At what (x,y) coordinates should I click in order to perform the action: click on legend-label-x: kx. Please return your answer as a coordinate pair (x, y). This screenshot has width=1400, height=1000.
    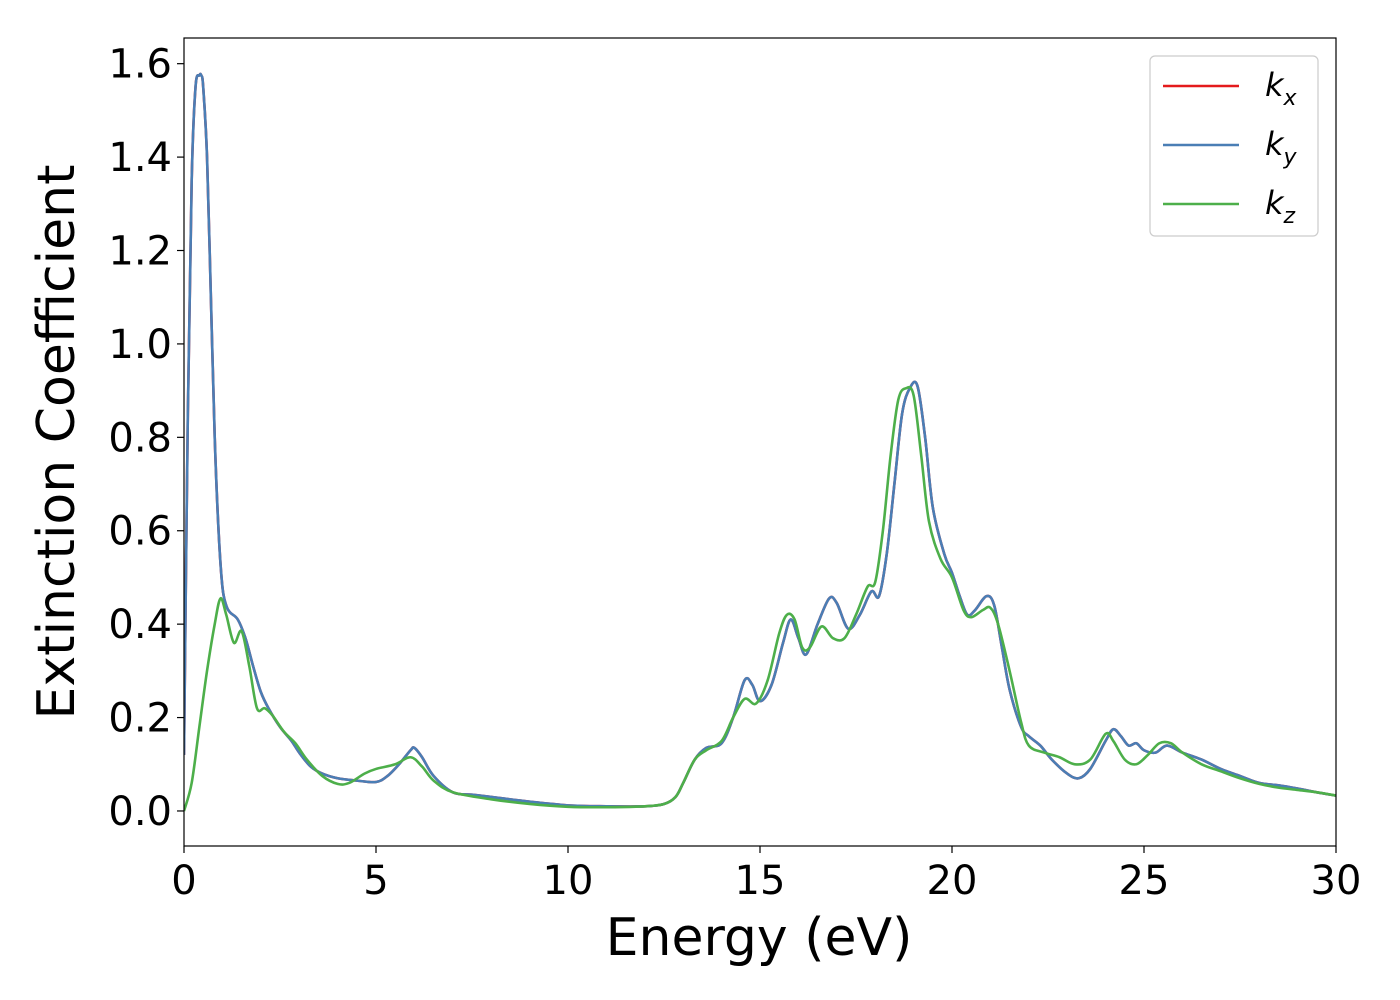
    Looking at the image, I should click on (1281, 88).